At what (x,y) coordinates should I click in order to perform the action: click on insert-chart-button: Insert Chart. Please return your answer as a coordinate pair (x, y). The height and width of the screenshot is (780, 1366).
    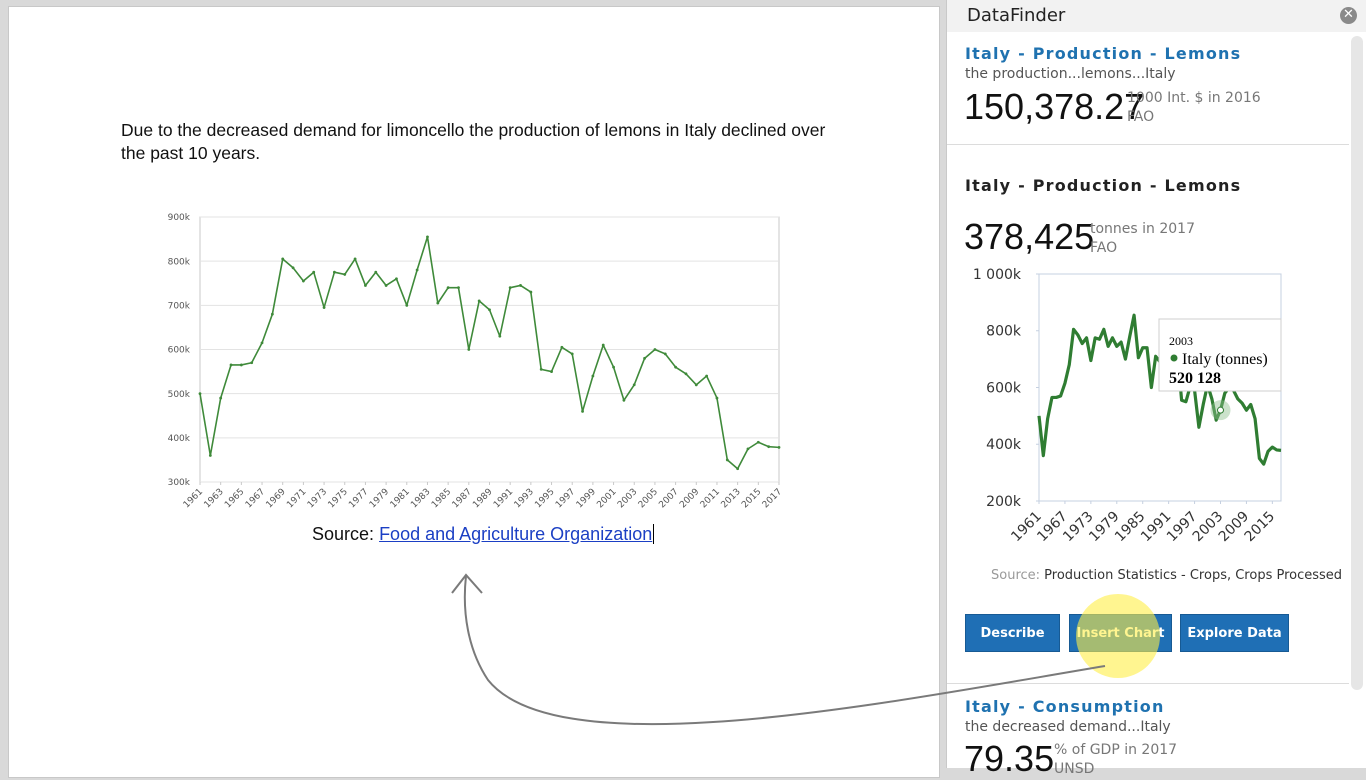
    Looking at the image, I should click on (1120, 633).